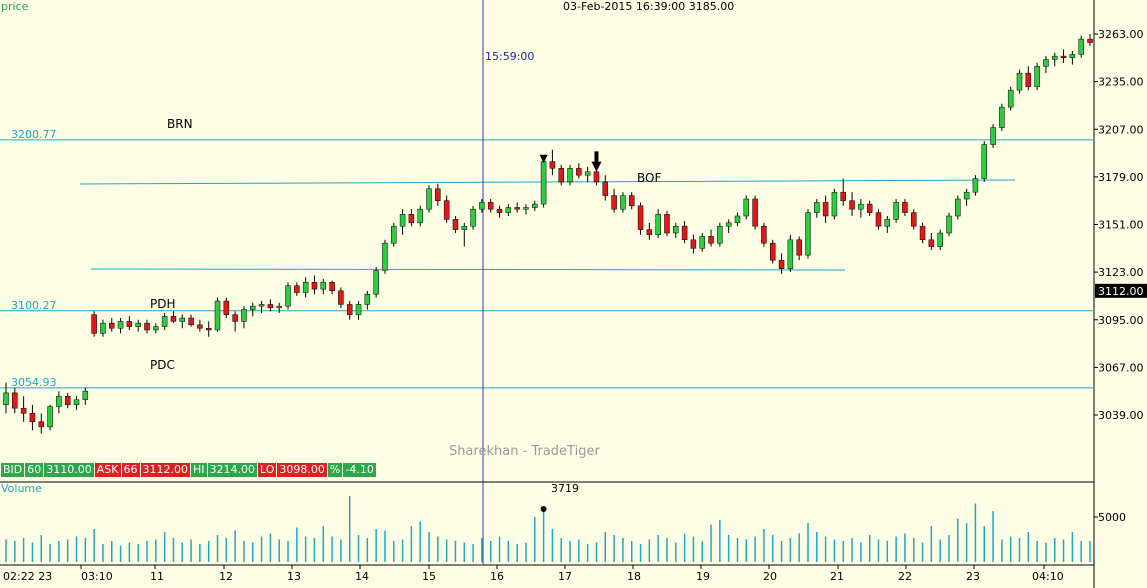 The image size is (1147, 588). What do you see at coordinates (69, 470) in the screenshot?
I see `bid-price: 3110.00` at bounding box center [69, 470].